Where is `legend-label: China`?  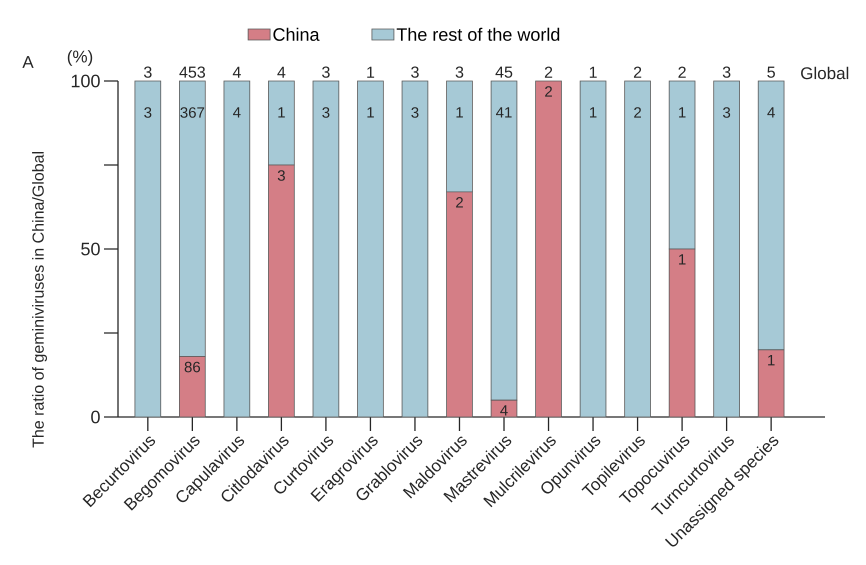 legend-label: China is located at coordinates (296, 34).